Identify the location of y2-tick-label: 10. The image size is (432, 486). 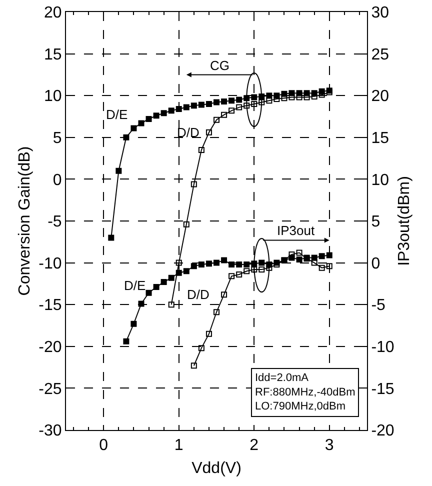
(380, 180).